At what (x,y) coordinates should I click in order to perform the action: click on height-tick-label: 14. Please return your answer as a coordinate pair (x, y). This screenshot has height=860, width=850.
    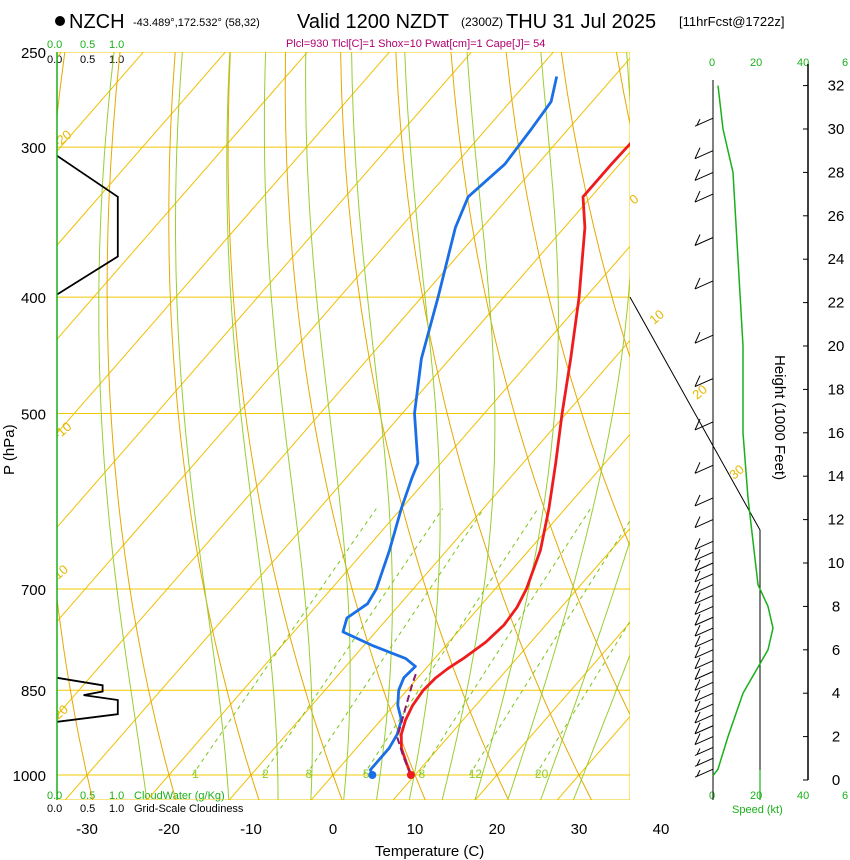
    Looking at the image, I should click on (836, 476).